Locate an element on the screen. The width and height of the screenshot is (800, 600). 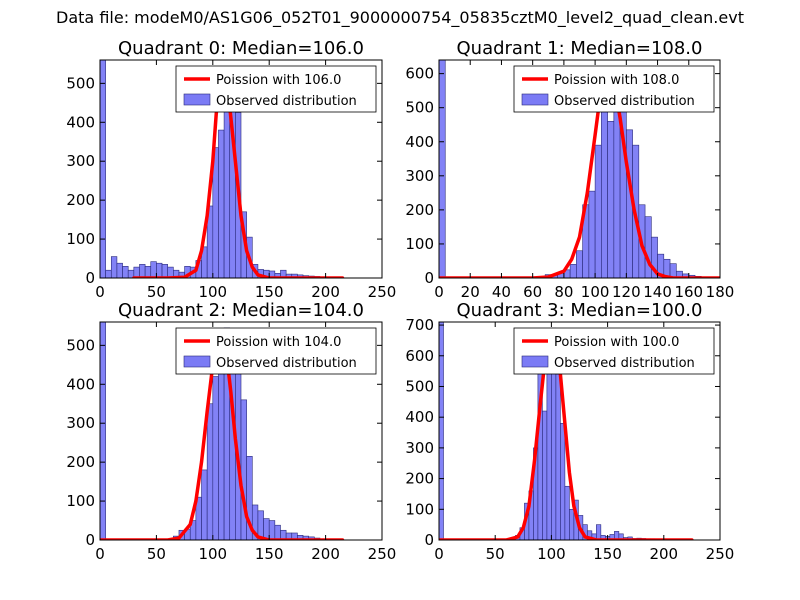
x-tick-label: 80 is located at coordinates (563, 292).